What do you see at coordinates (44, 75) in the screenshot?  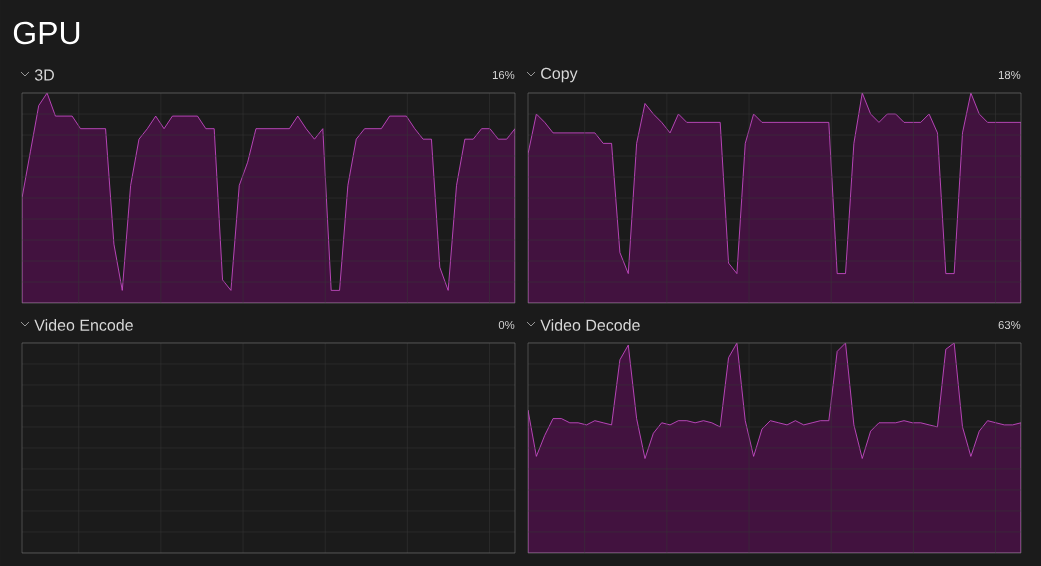 I see `chart-title: 3D` at bounding box center [44, 75].